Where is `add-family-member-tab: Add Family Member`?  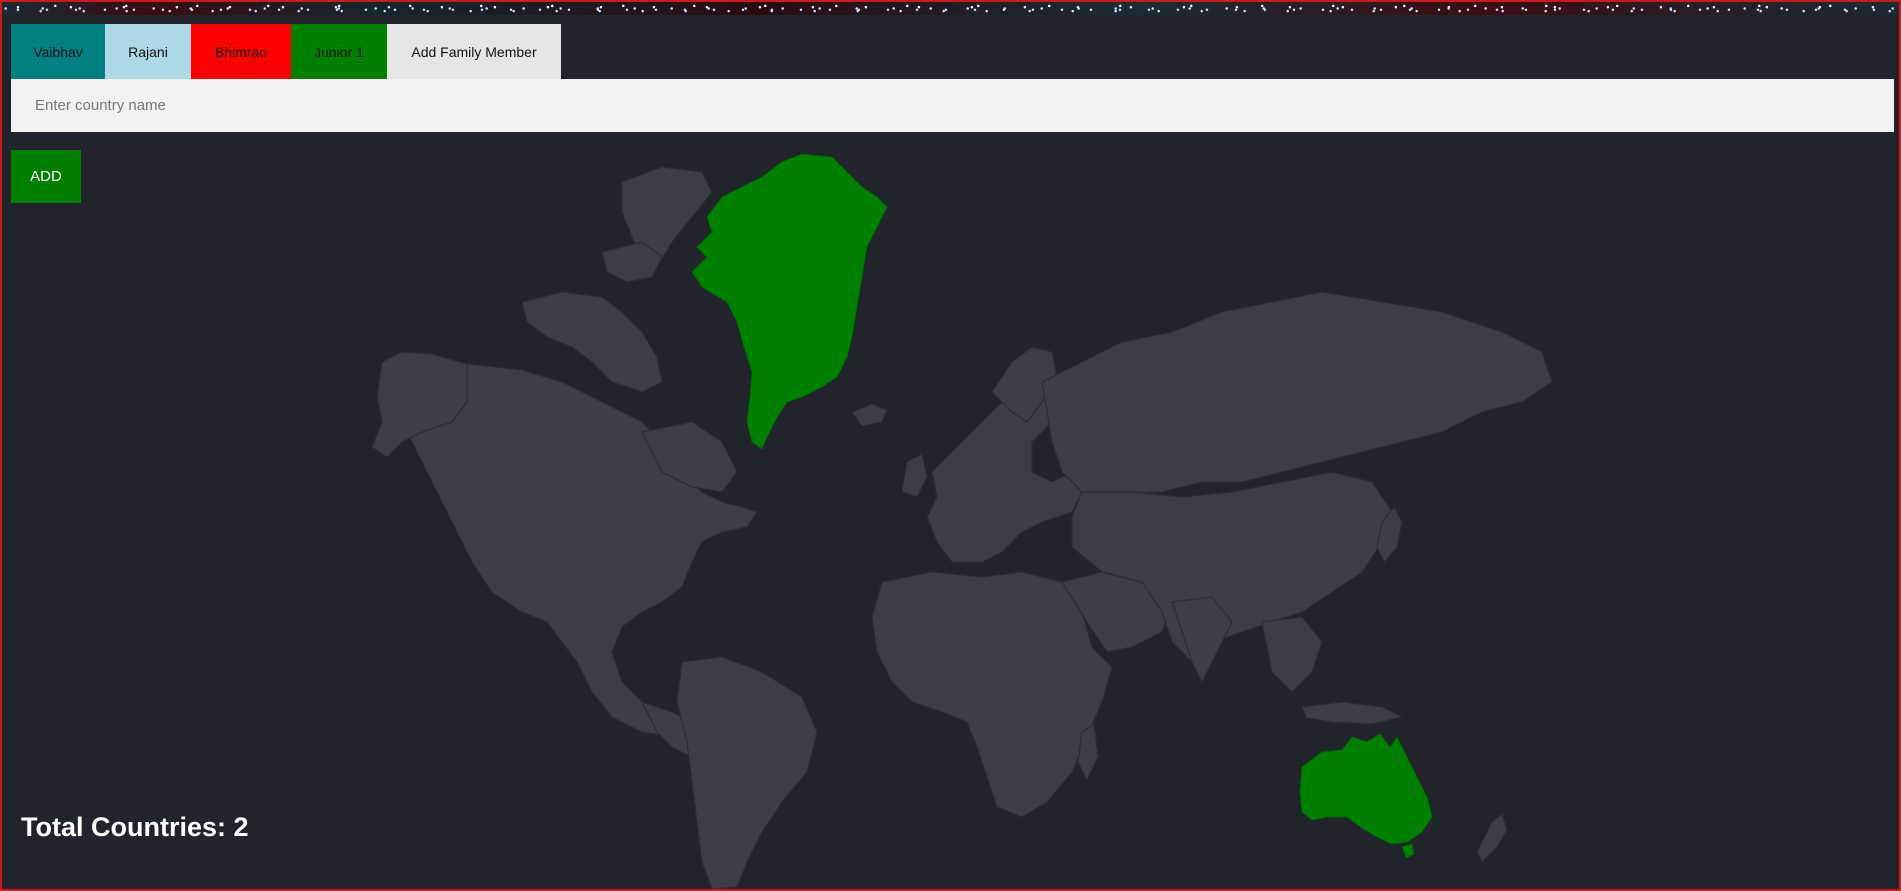 add-family-member-tab: Add Family Member is located at coordinates (474, 51).